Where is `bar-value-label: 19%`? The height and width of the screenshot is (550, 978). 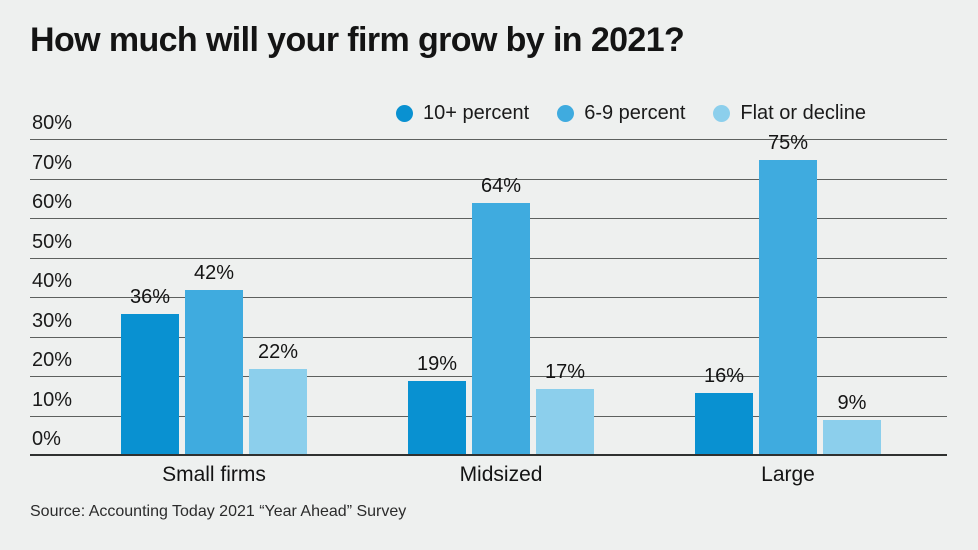 bar-value-label: 19% is located at coordinates (437, 363).